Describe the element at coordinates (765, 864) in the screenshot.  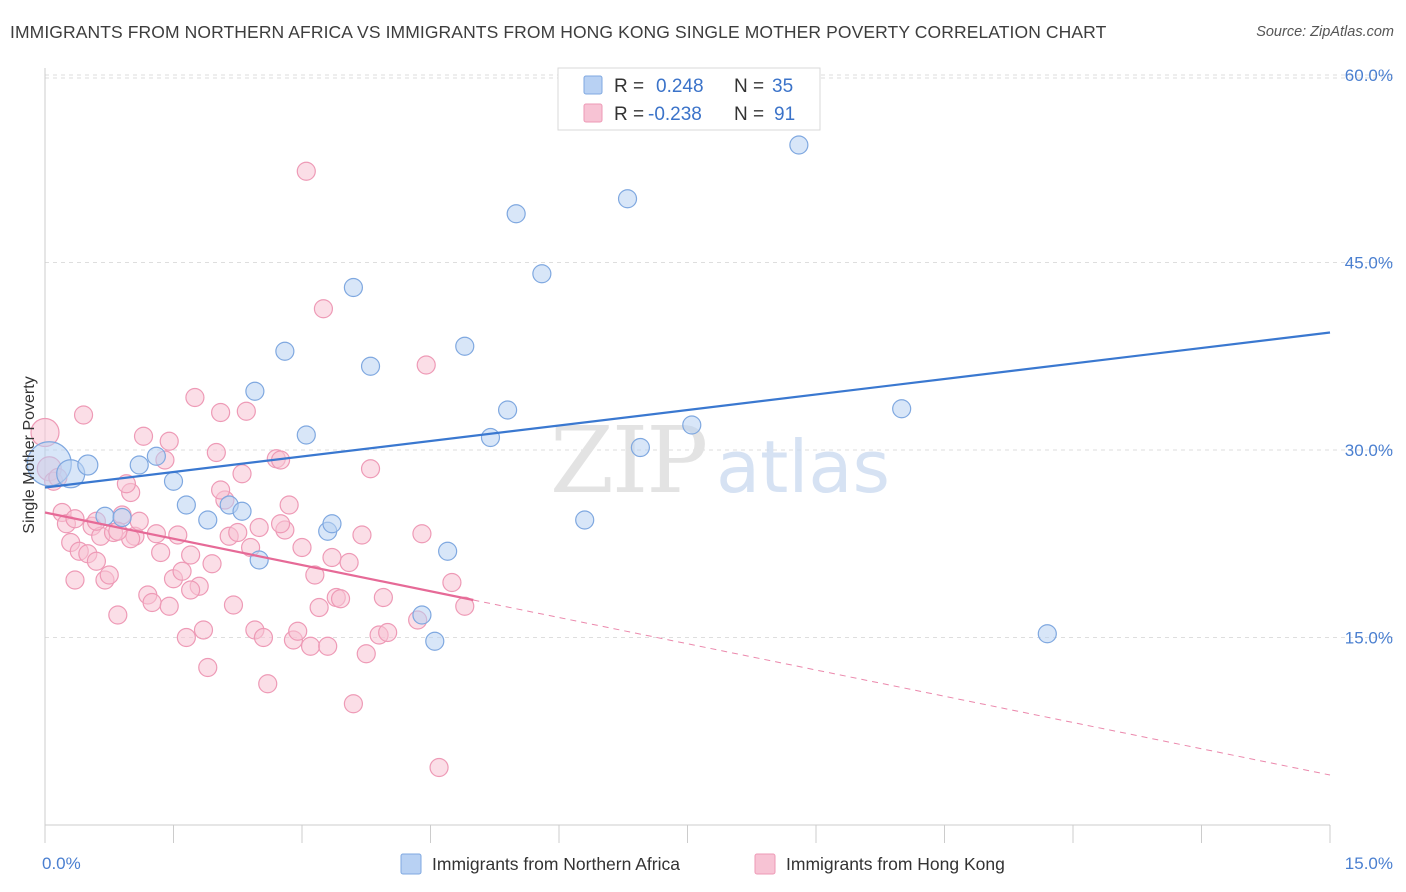
I see `bottom-legend-swatch-pink` at that location.